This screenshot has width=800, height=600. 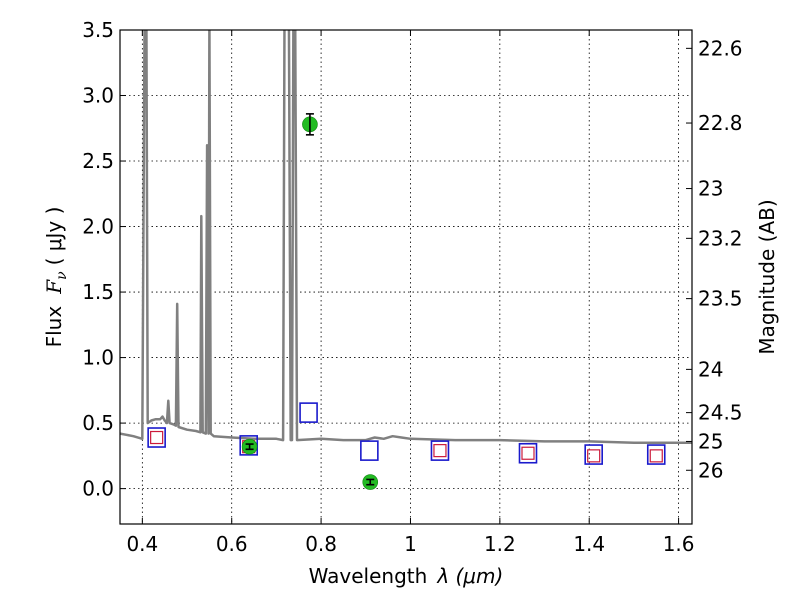 I want to click on y-tick-label: 1.0, so click(x=98, y=358).